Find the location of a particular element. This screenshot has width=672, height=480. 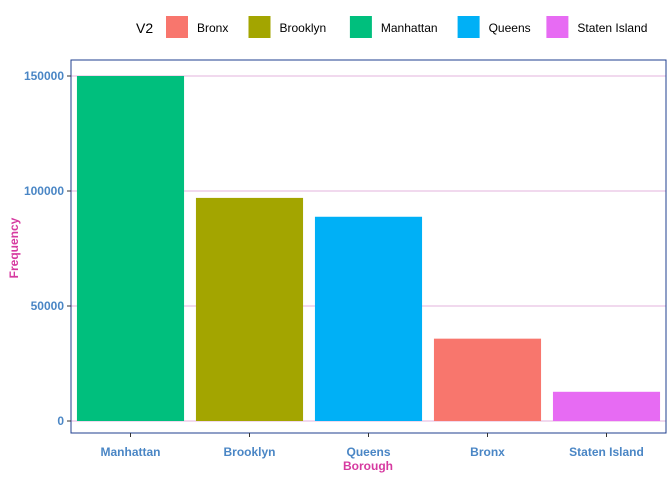

y-tick-label: 0 is located at coordinates (60, 421).